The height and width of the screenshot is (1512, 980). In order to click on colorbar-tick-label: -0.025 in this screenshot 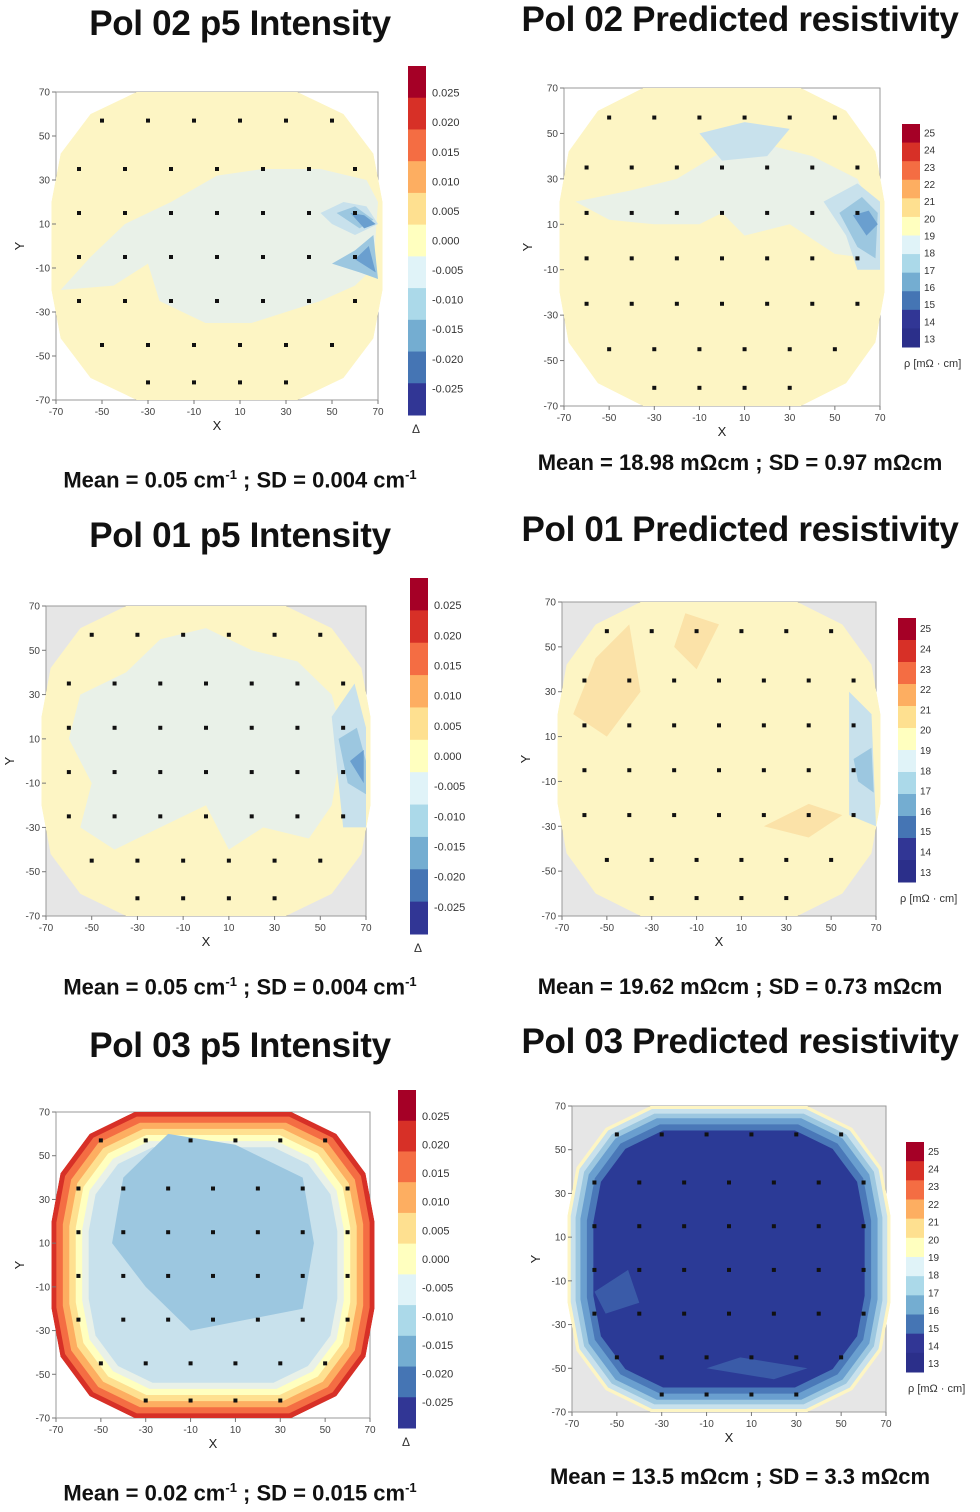, I will do `click(449, 908)`.